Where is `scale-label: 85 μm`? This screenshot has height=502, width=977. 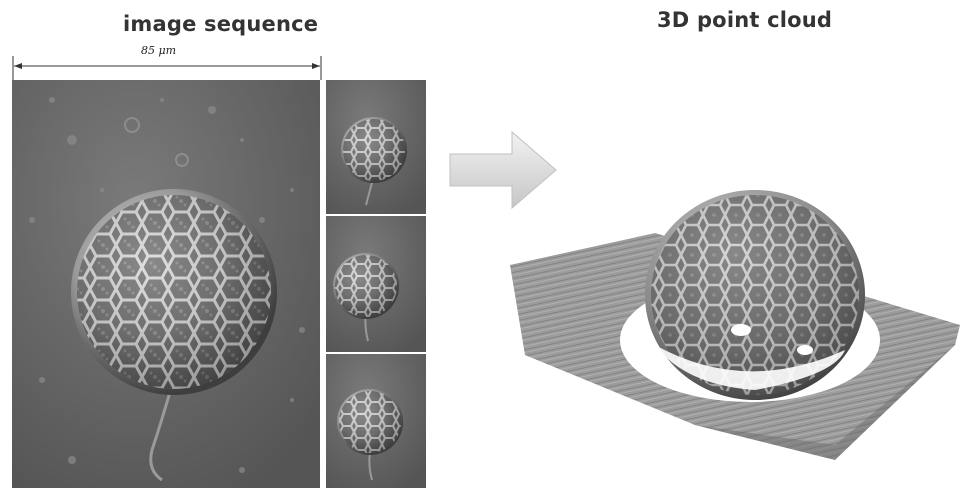 scale-label: 85 μm is located at coordinates (158, 50).